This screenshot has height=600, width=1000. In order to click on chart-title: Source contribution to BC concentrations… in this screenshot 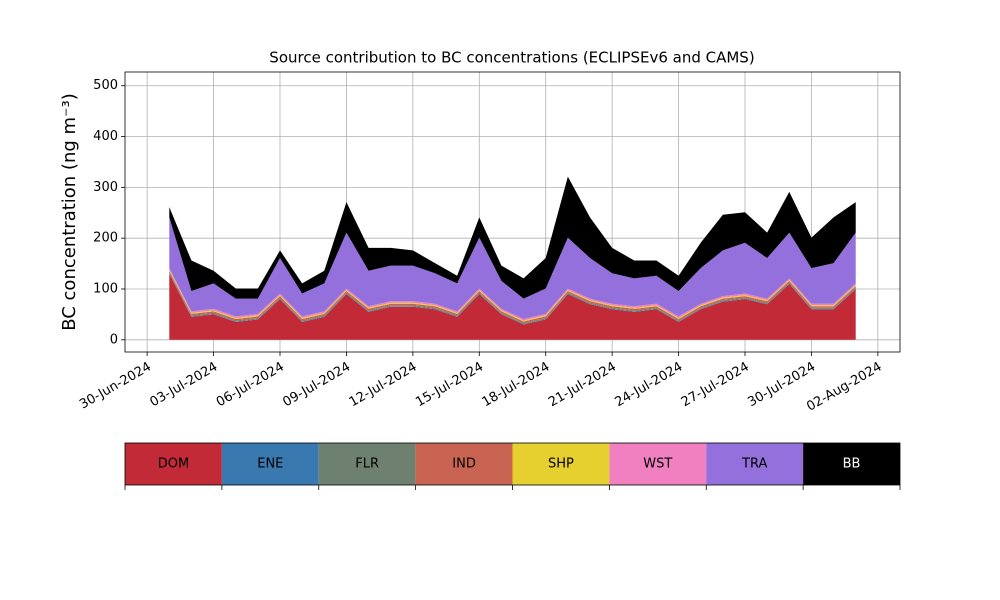, I will do `click(511, 58)`.